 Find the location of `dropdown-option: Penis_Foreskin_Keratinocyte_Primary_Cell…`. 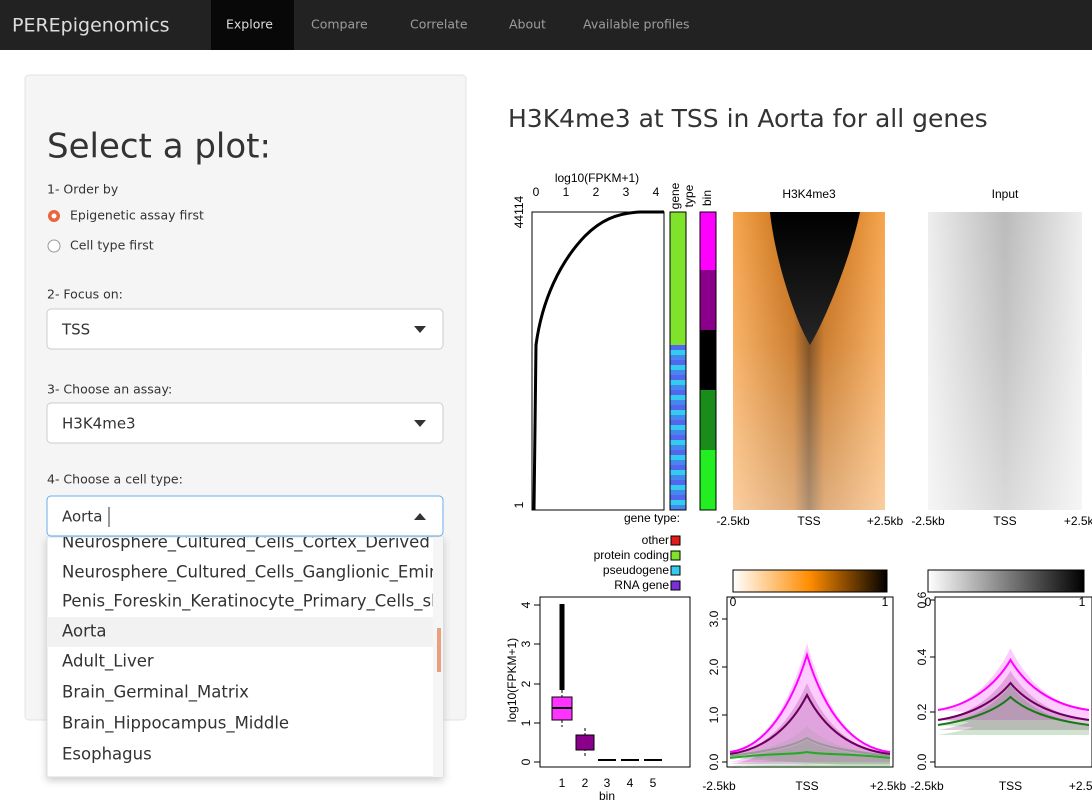

dropdown-option: Penis_Foreskin_Keratinocyte_Primary_Cell… is located at coordinates (249, 602).